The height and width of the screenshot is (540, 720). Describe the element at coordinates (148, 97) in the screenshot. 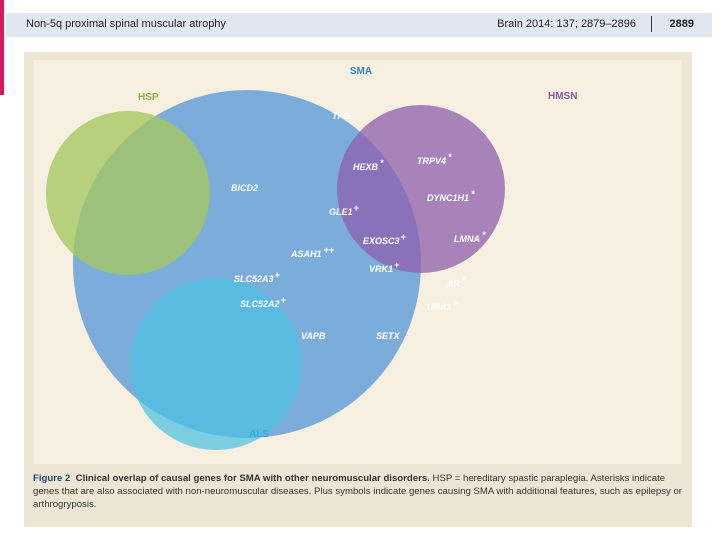

I see `hsp-label: HSP` at that location.